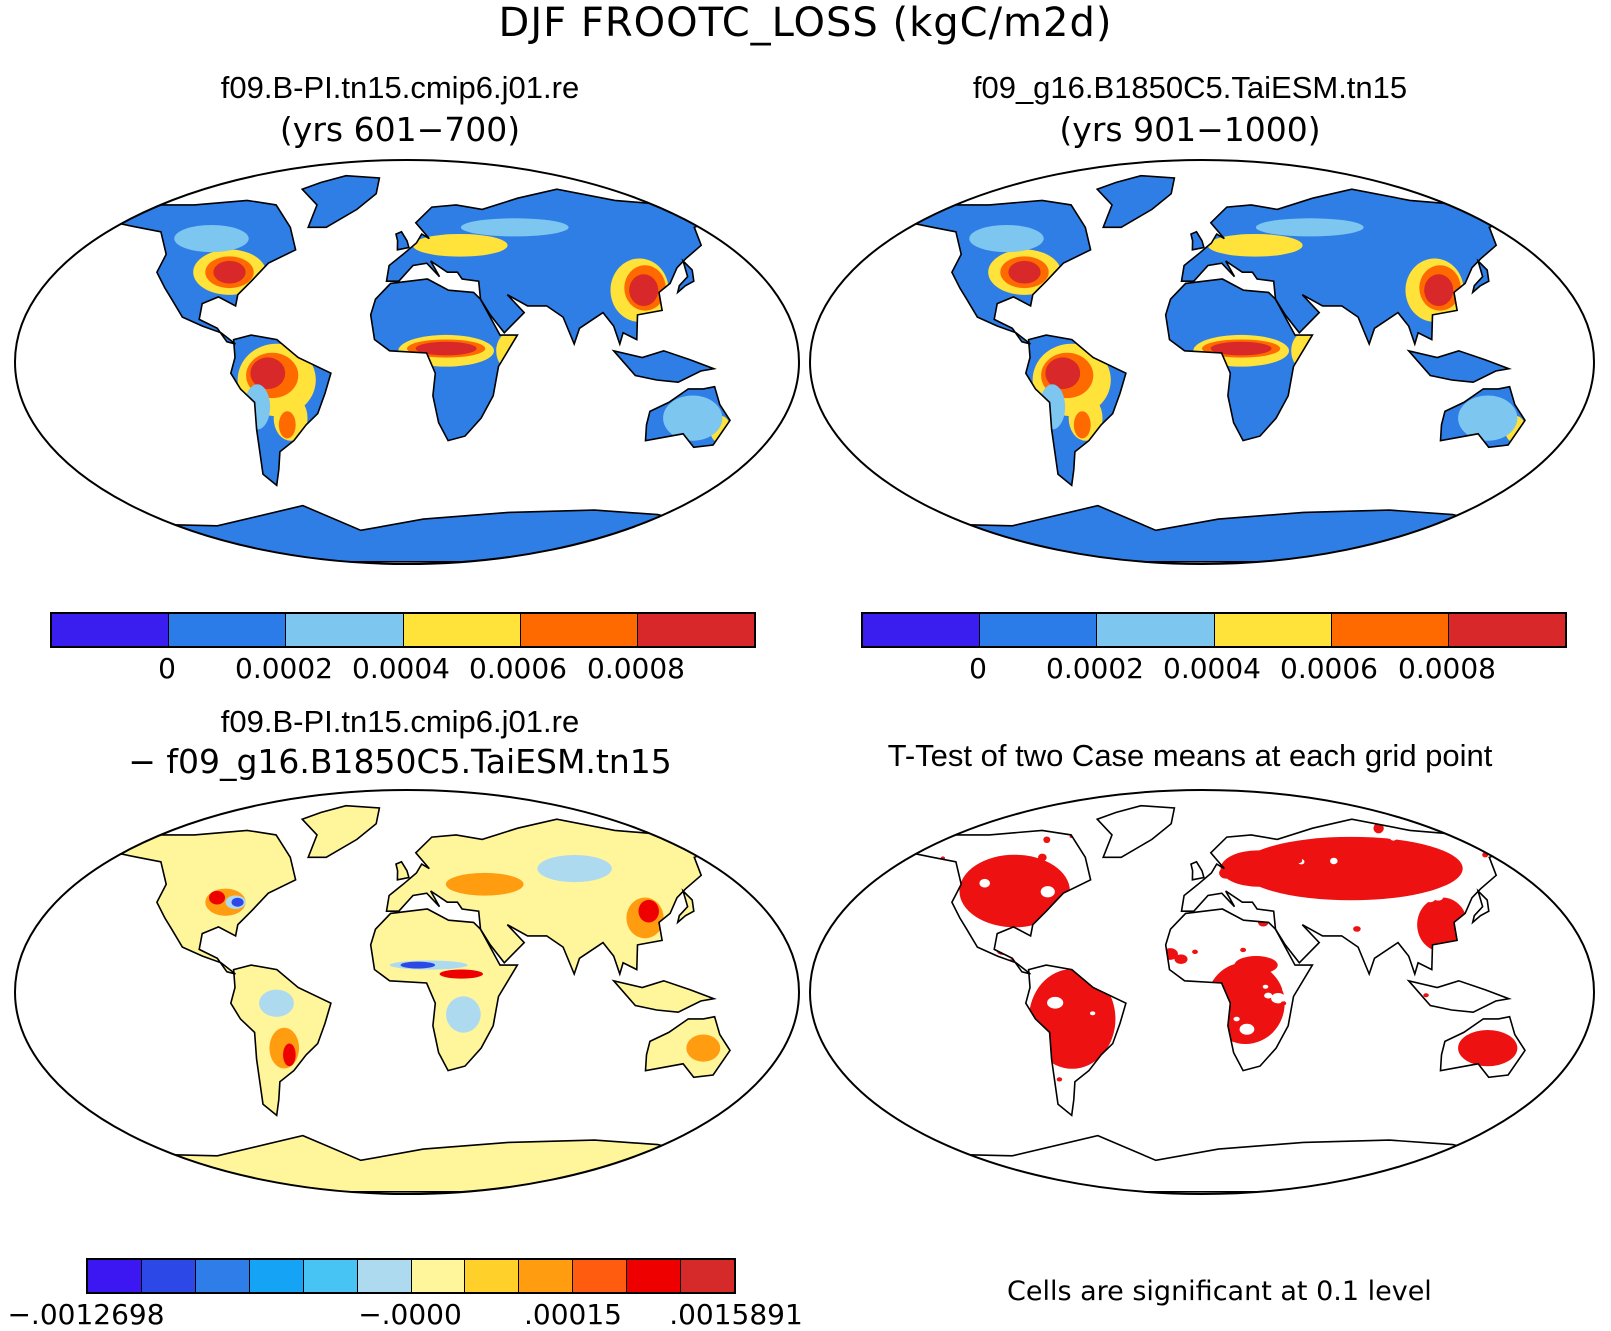 The width and height of the screenshot is (1611, 1331). Describe the element at coordinates (1190, 129) in the screenshot. I see `panel2-years: (yrs 901−1000)` at that location.